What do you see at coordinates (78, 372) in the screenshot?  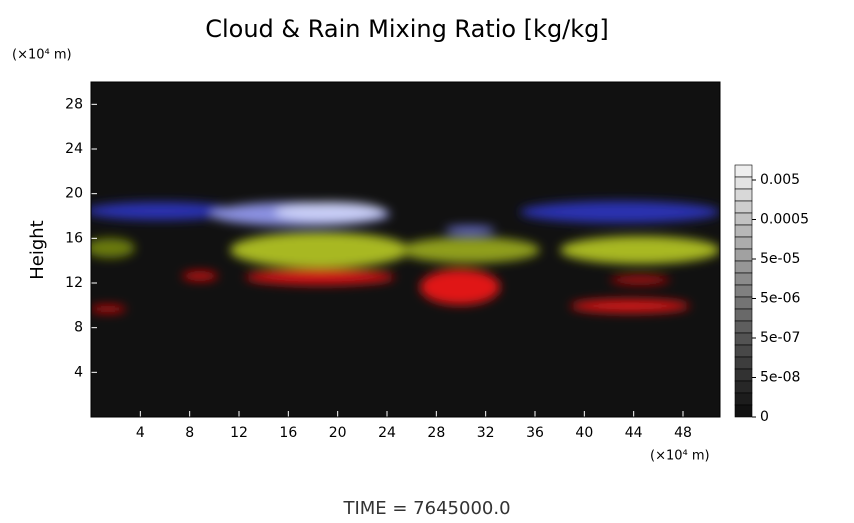 I see `y-tick-label: 4` at bounding box center [78, 372].